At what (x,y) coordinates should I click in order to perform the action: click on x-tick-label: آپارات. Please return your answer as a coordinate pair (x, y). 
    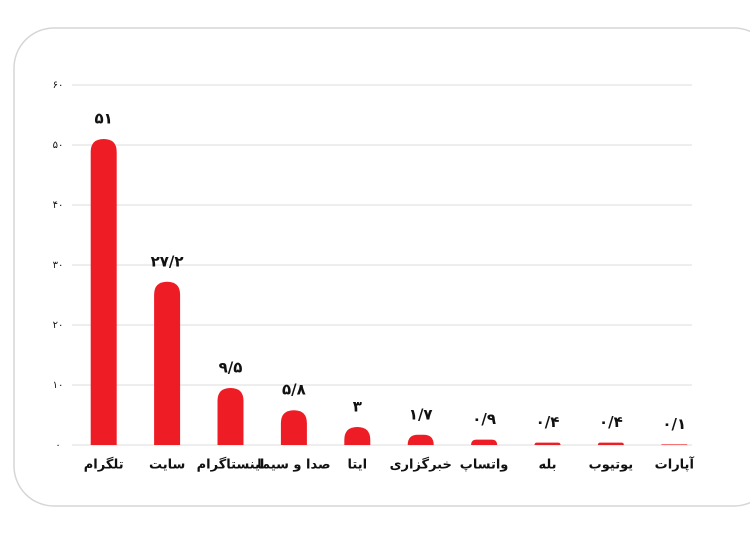
    Looking at the image, I should click on (675, 464).